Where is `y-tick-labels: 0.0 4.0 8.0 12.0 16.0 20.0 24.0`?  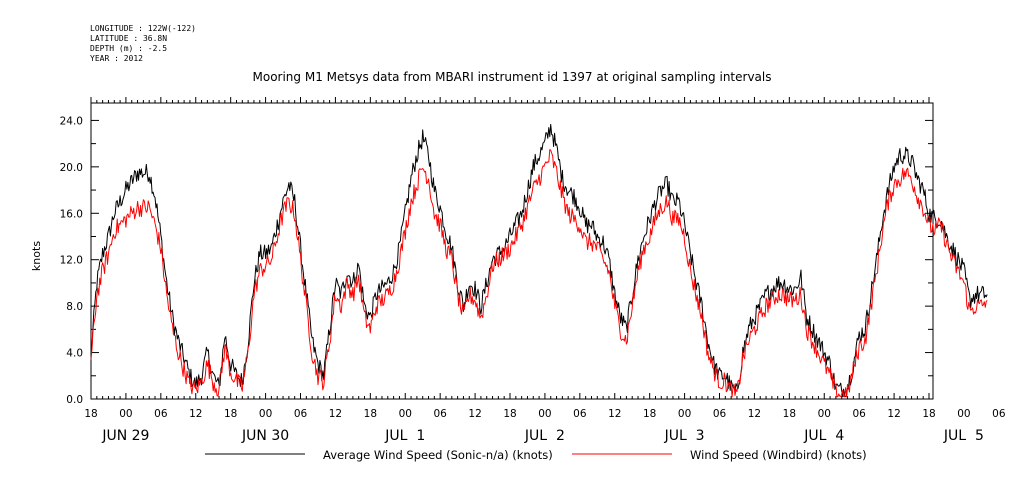
y-tick-labels: 0.0 4.0 8.0 12.0 16.0 20.0 24.0 is located at coordinates (71, 260).